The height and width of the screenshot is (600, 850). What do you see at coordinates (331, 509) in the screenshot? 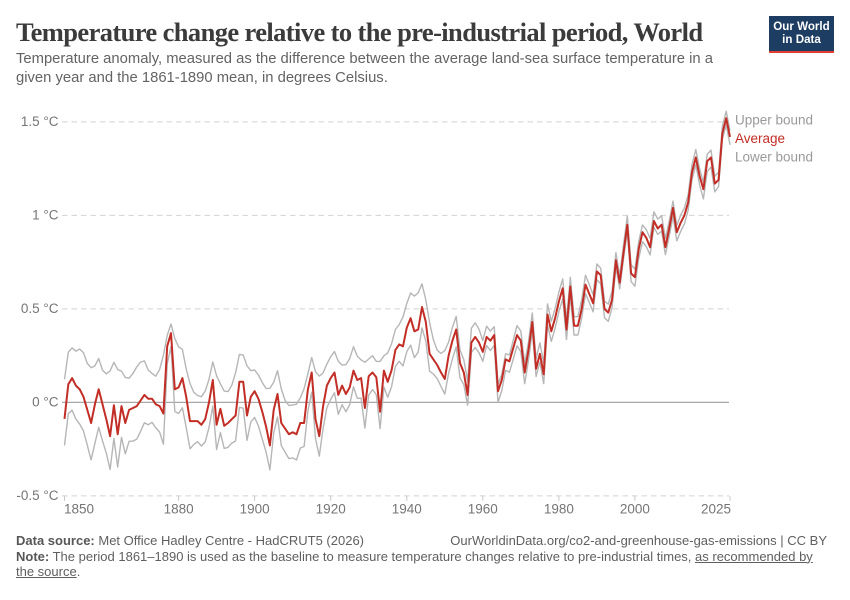
I see `svg-text: 1920` at bounding box center [331, 509].